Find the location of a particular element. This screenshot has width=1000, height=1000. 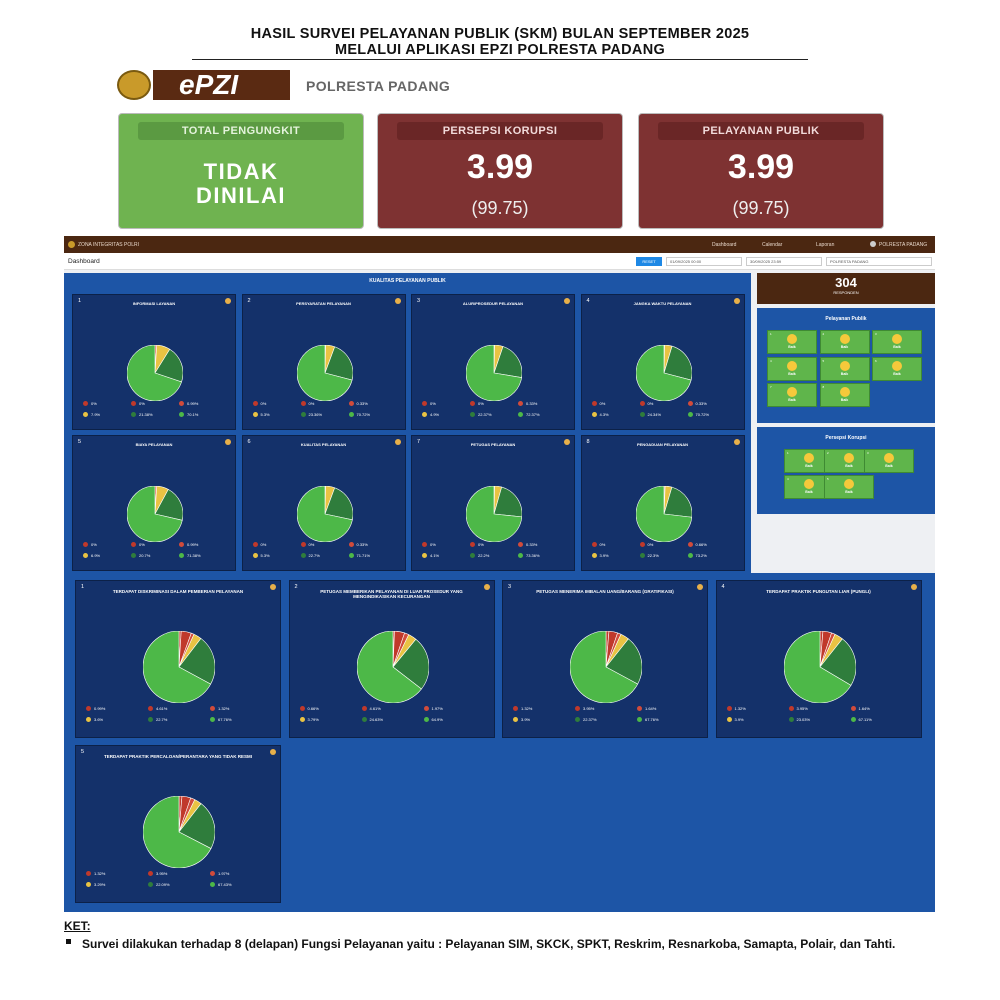

date-to-input: 30/09/2025 23:59 is located at coordinates (784, 261).